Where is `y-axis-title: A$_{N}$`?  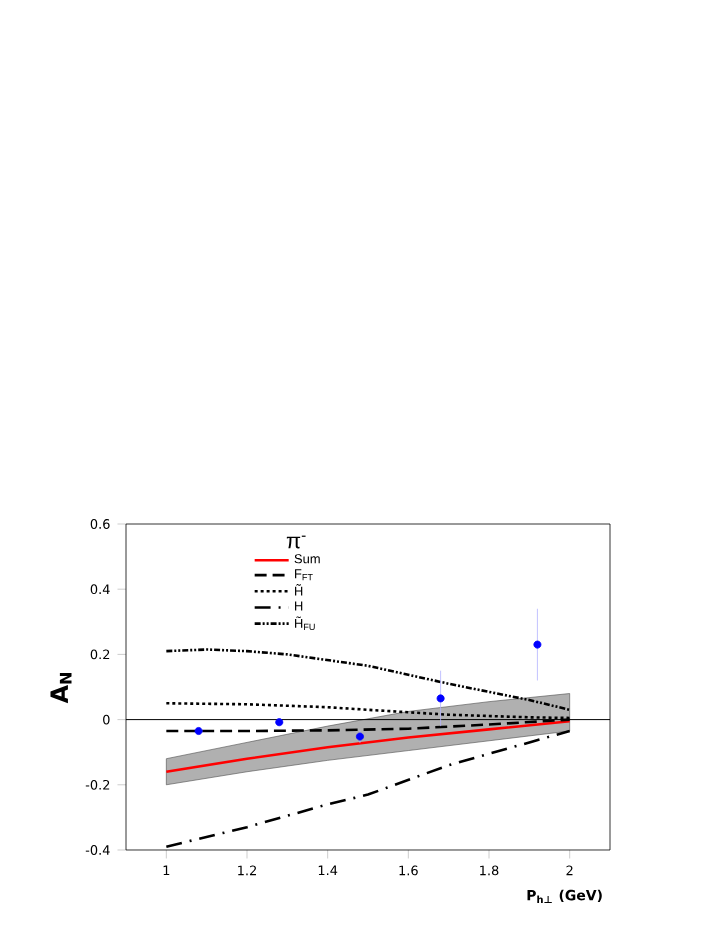
y-axis-title: A$_{N}$ is located at coordinates (61, 688).